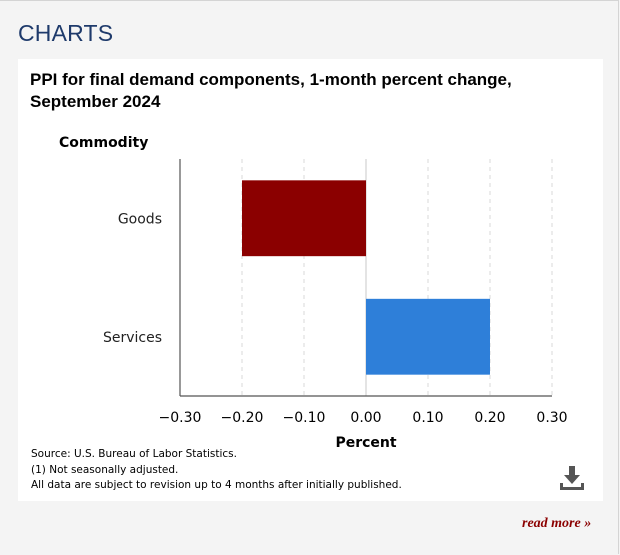 Image resolution: width=620 pixels, height=555 pixels. What do you see at coordinates (140, 219) in the screenshot?
I see `category-label: Goods` at bounding box center [140, 219].